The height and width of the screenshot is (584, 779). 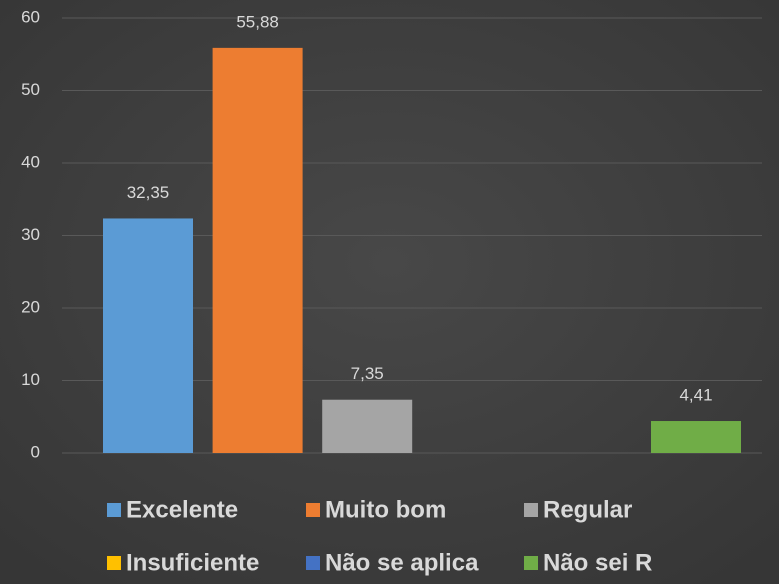 What do you see at coordinates (30, 16) in the screenshot?
I see `y-tick-label: 60` at bounding box center [30, 16].